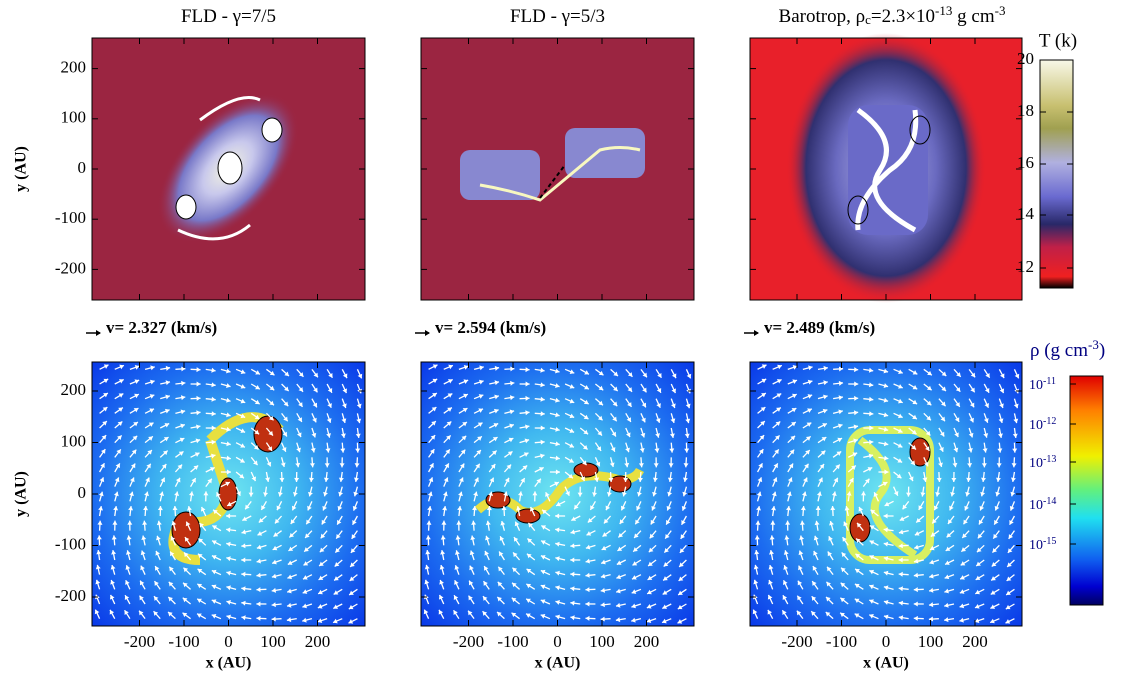 The image size is (1148, 684). Describe the element at coordinates (1026, 213) in the screenshot. I see `temperature-tick-label: 14` at that location.